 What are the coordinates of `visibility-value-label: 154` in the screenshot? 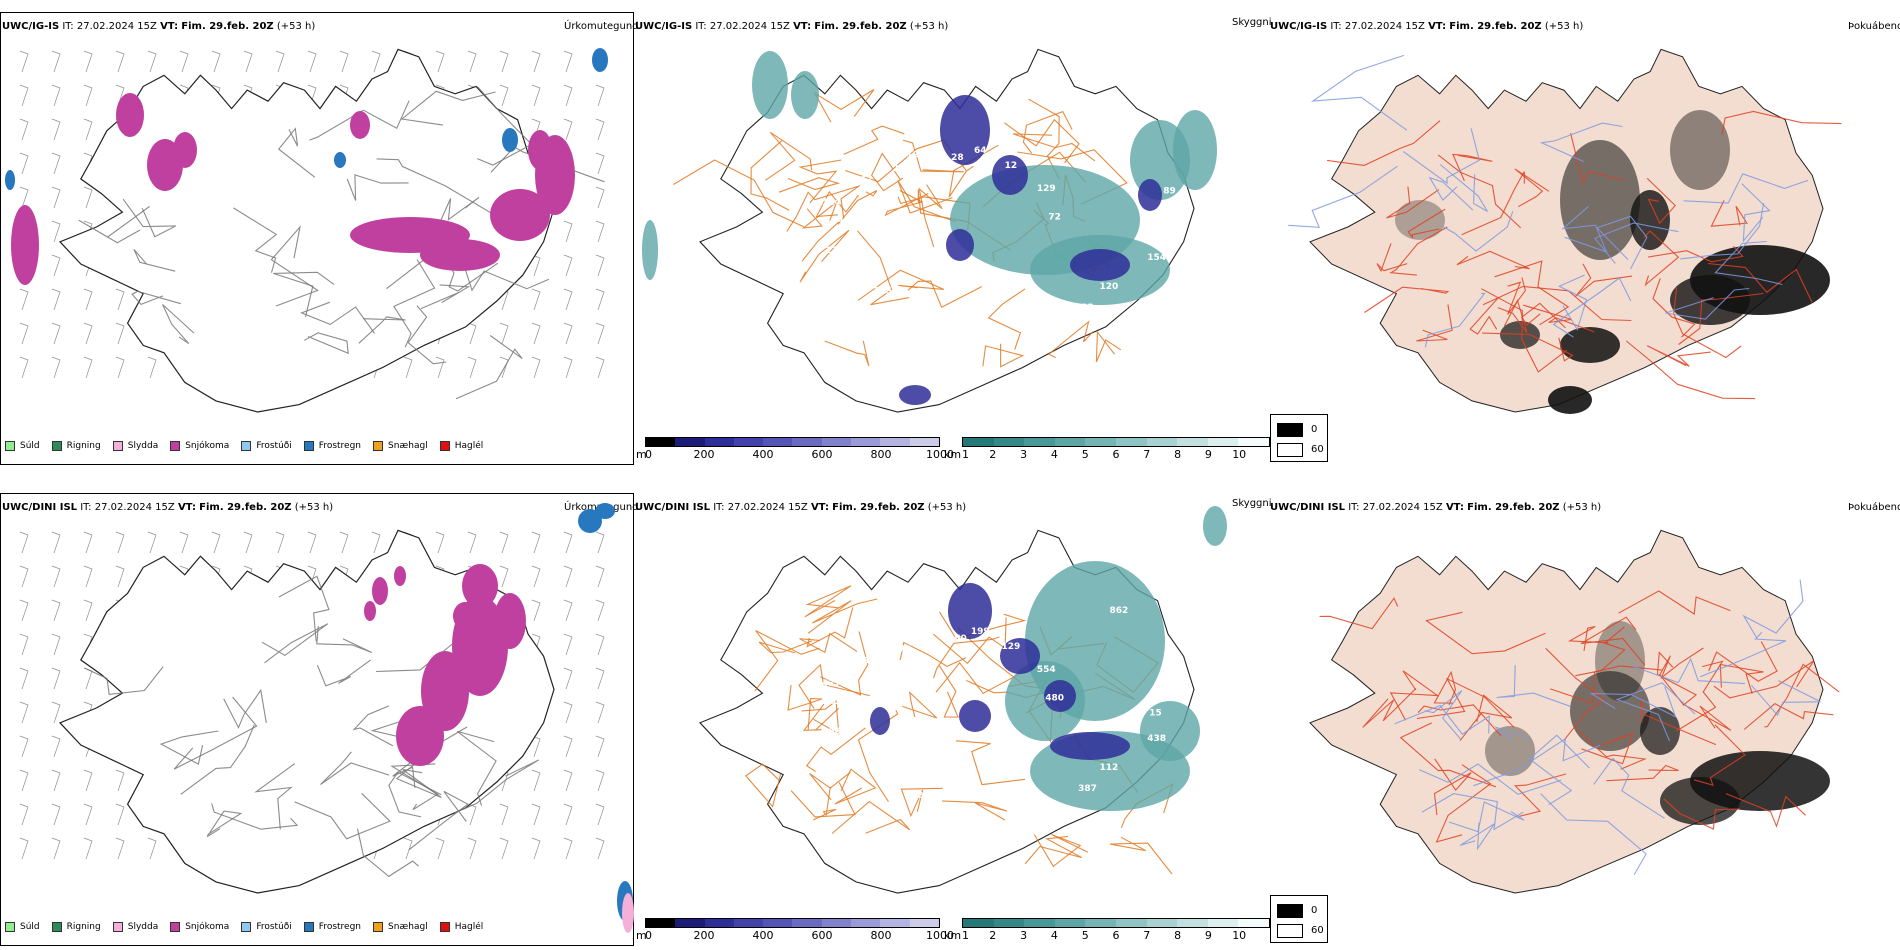 It's located at (1156, 258).